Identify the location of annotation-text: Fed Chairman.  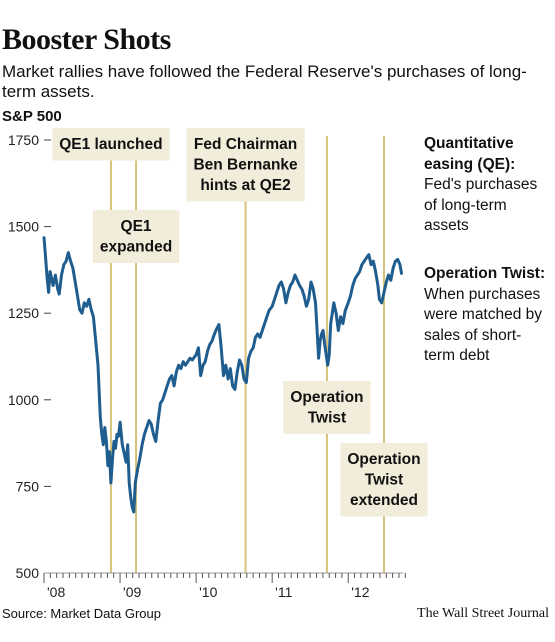
(245, 144).